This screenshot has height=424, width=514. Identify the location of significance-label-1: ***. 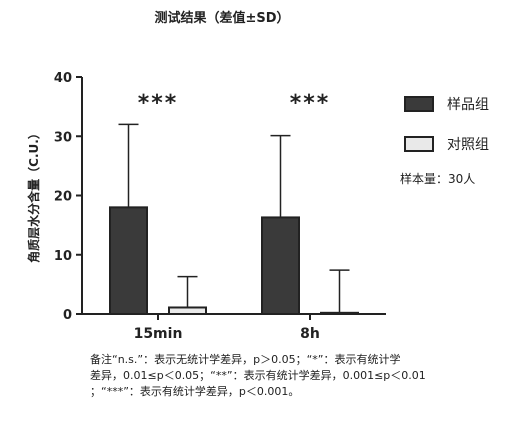
(310, 103).